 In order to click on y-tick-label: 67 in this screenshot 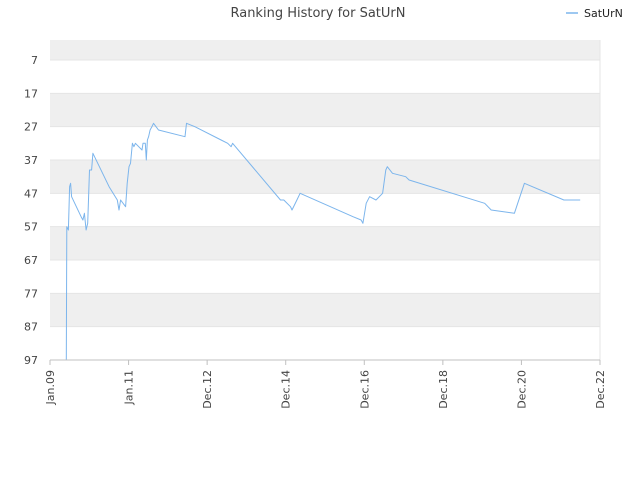, I will do `click(31, 260)`.